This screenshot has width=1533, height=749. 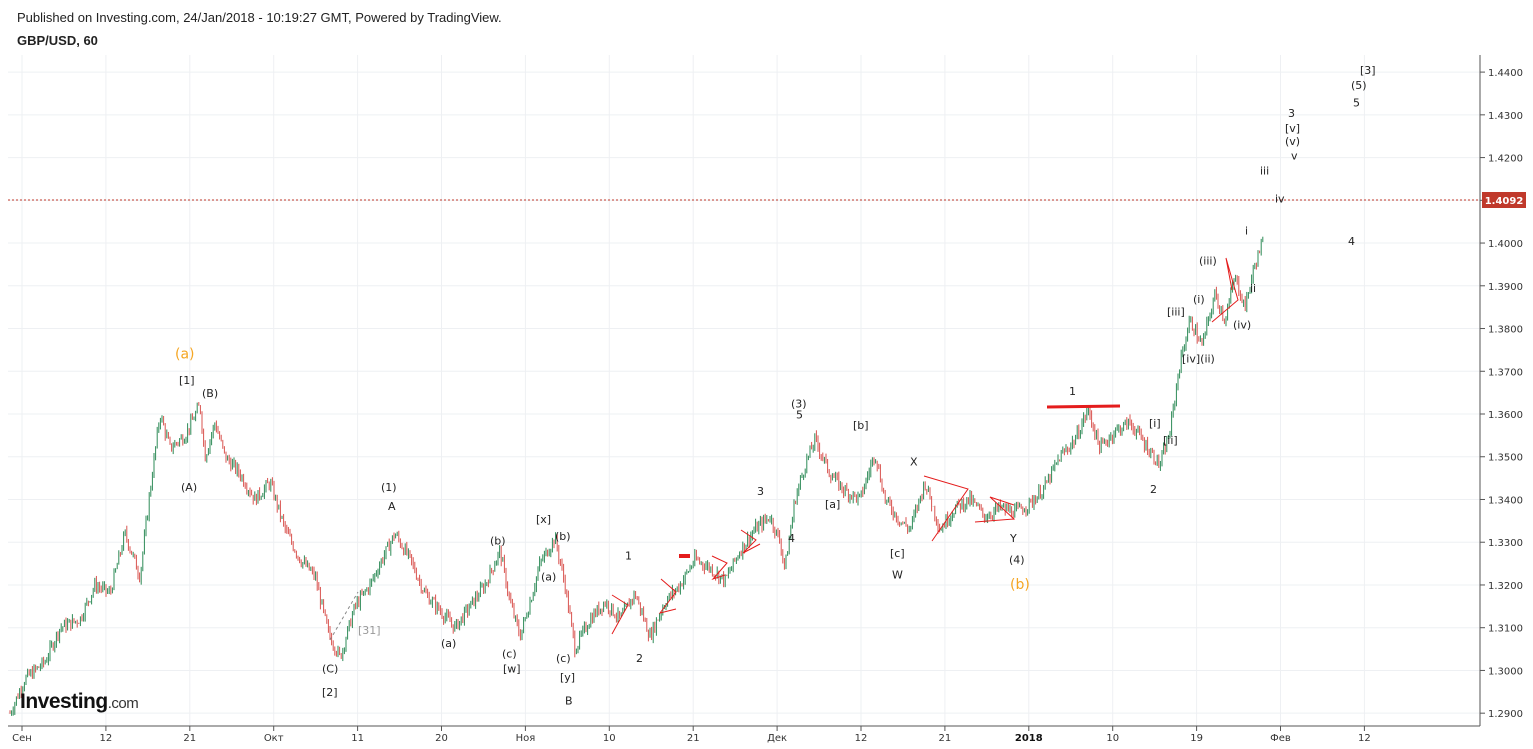 What do you see at coordinates (1505, 116) in the screenshot?
I see `y-tick-label: 1.4300` at bounding box center [1505, 116].